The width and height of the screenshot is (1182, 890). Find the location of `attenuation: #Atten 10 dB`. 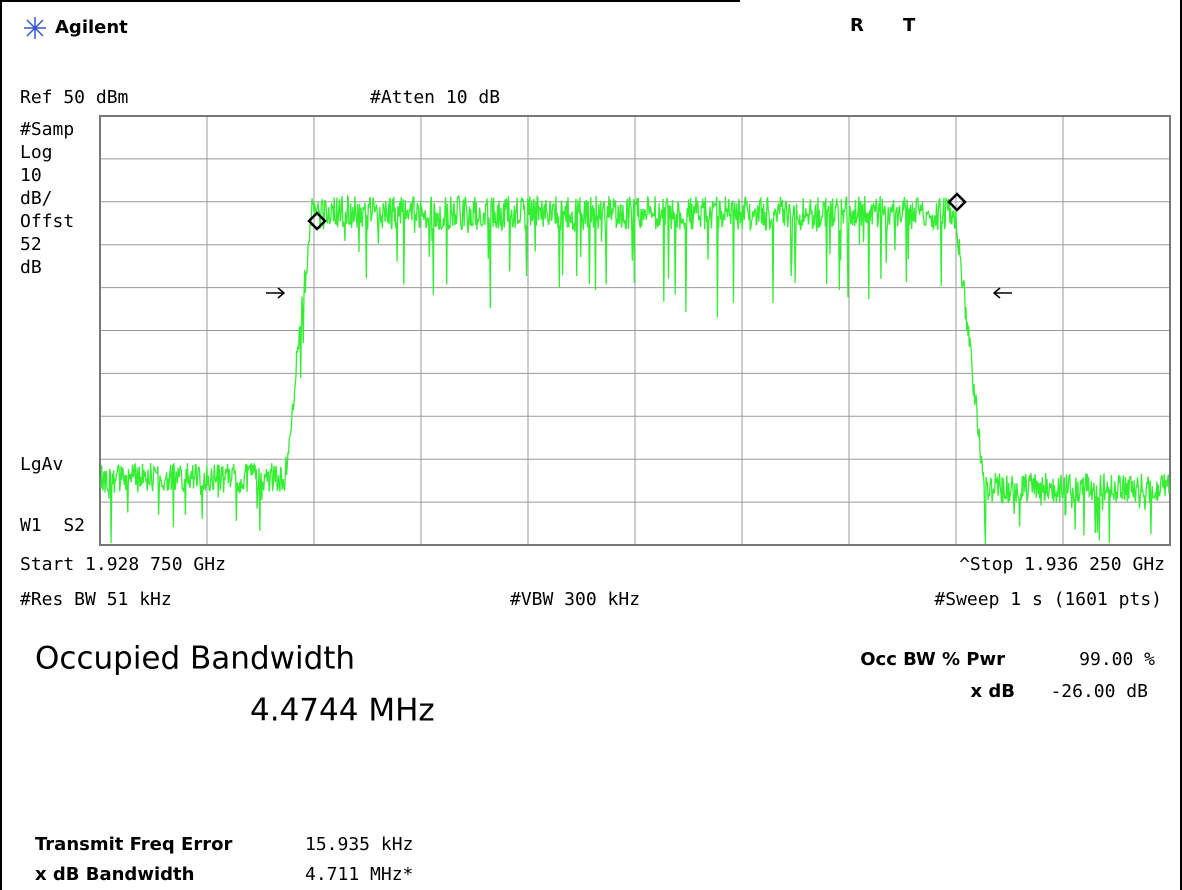

attenuation: #Atten 10 dB is located at coordinates (435, 97).